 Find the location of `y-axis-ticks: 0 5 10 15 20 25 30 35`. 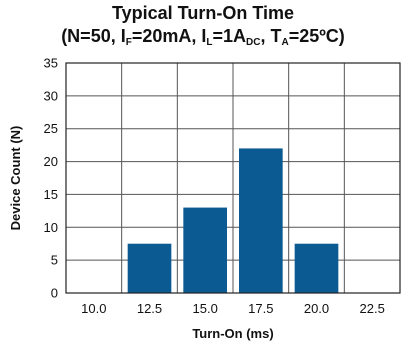

y-axis-ticks: 0 5 10 15 20 25 30 35 is located at coordinates (51, 178).